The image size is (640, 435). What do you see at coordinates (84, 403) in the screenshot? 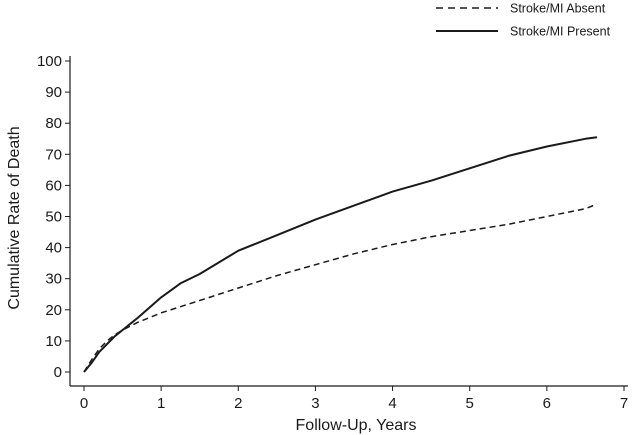
I see `x-tick-label: 0` at bounding box center [84, 403].